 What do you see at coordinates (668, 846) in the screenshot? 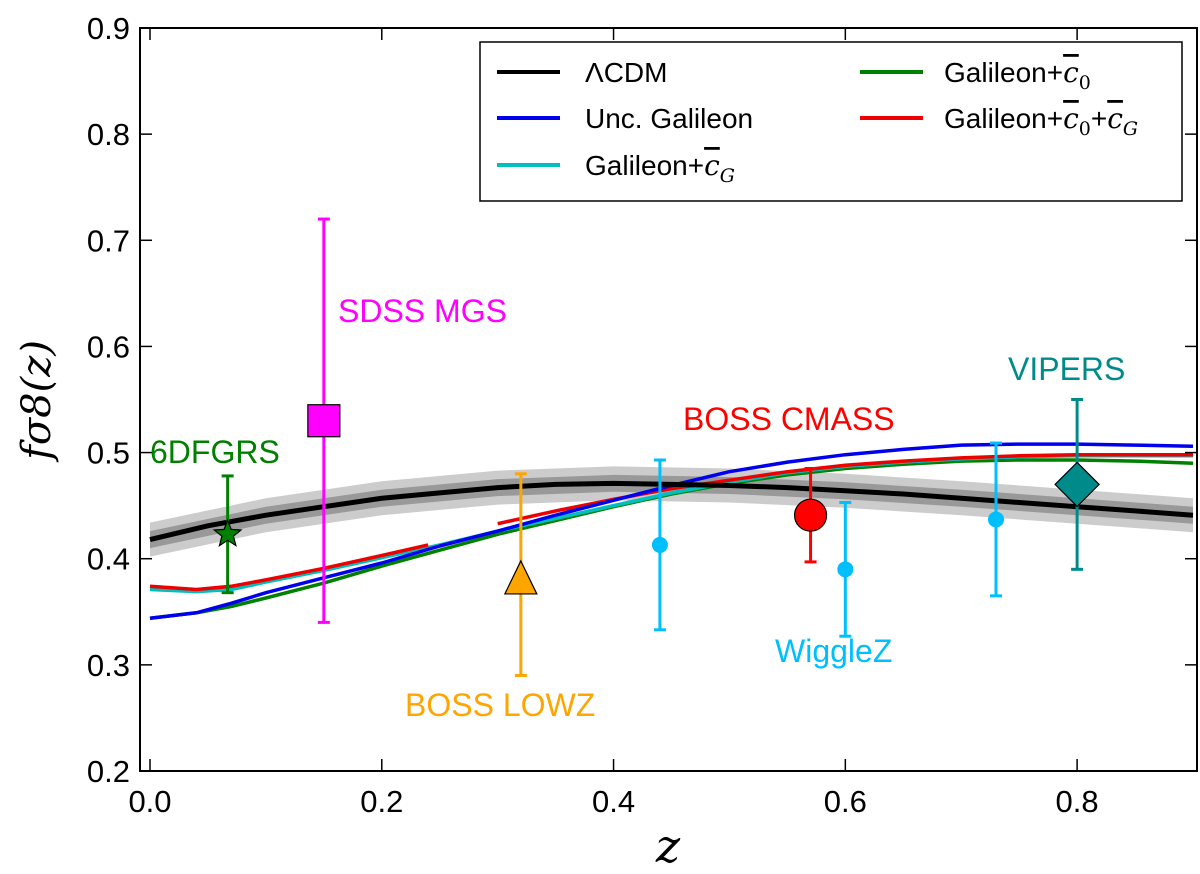
I see `x-axis-label: z` at bounding box center [668, 846].